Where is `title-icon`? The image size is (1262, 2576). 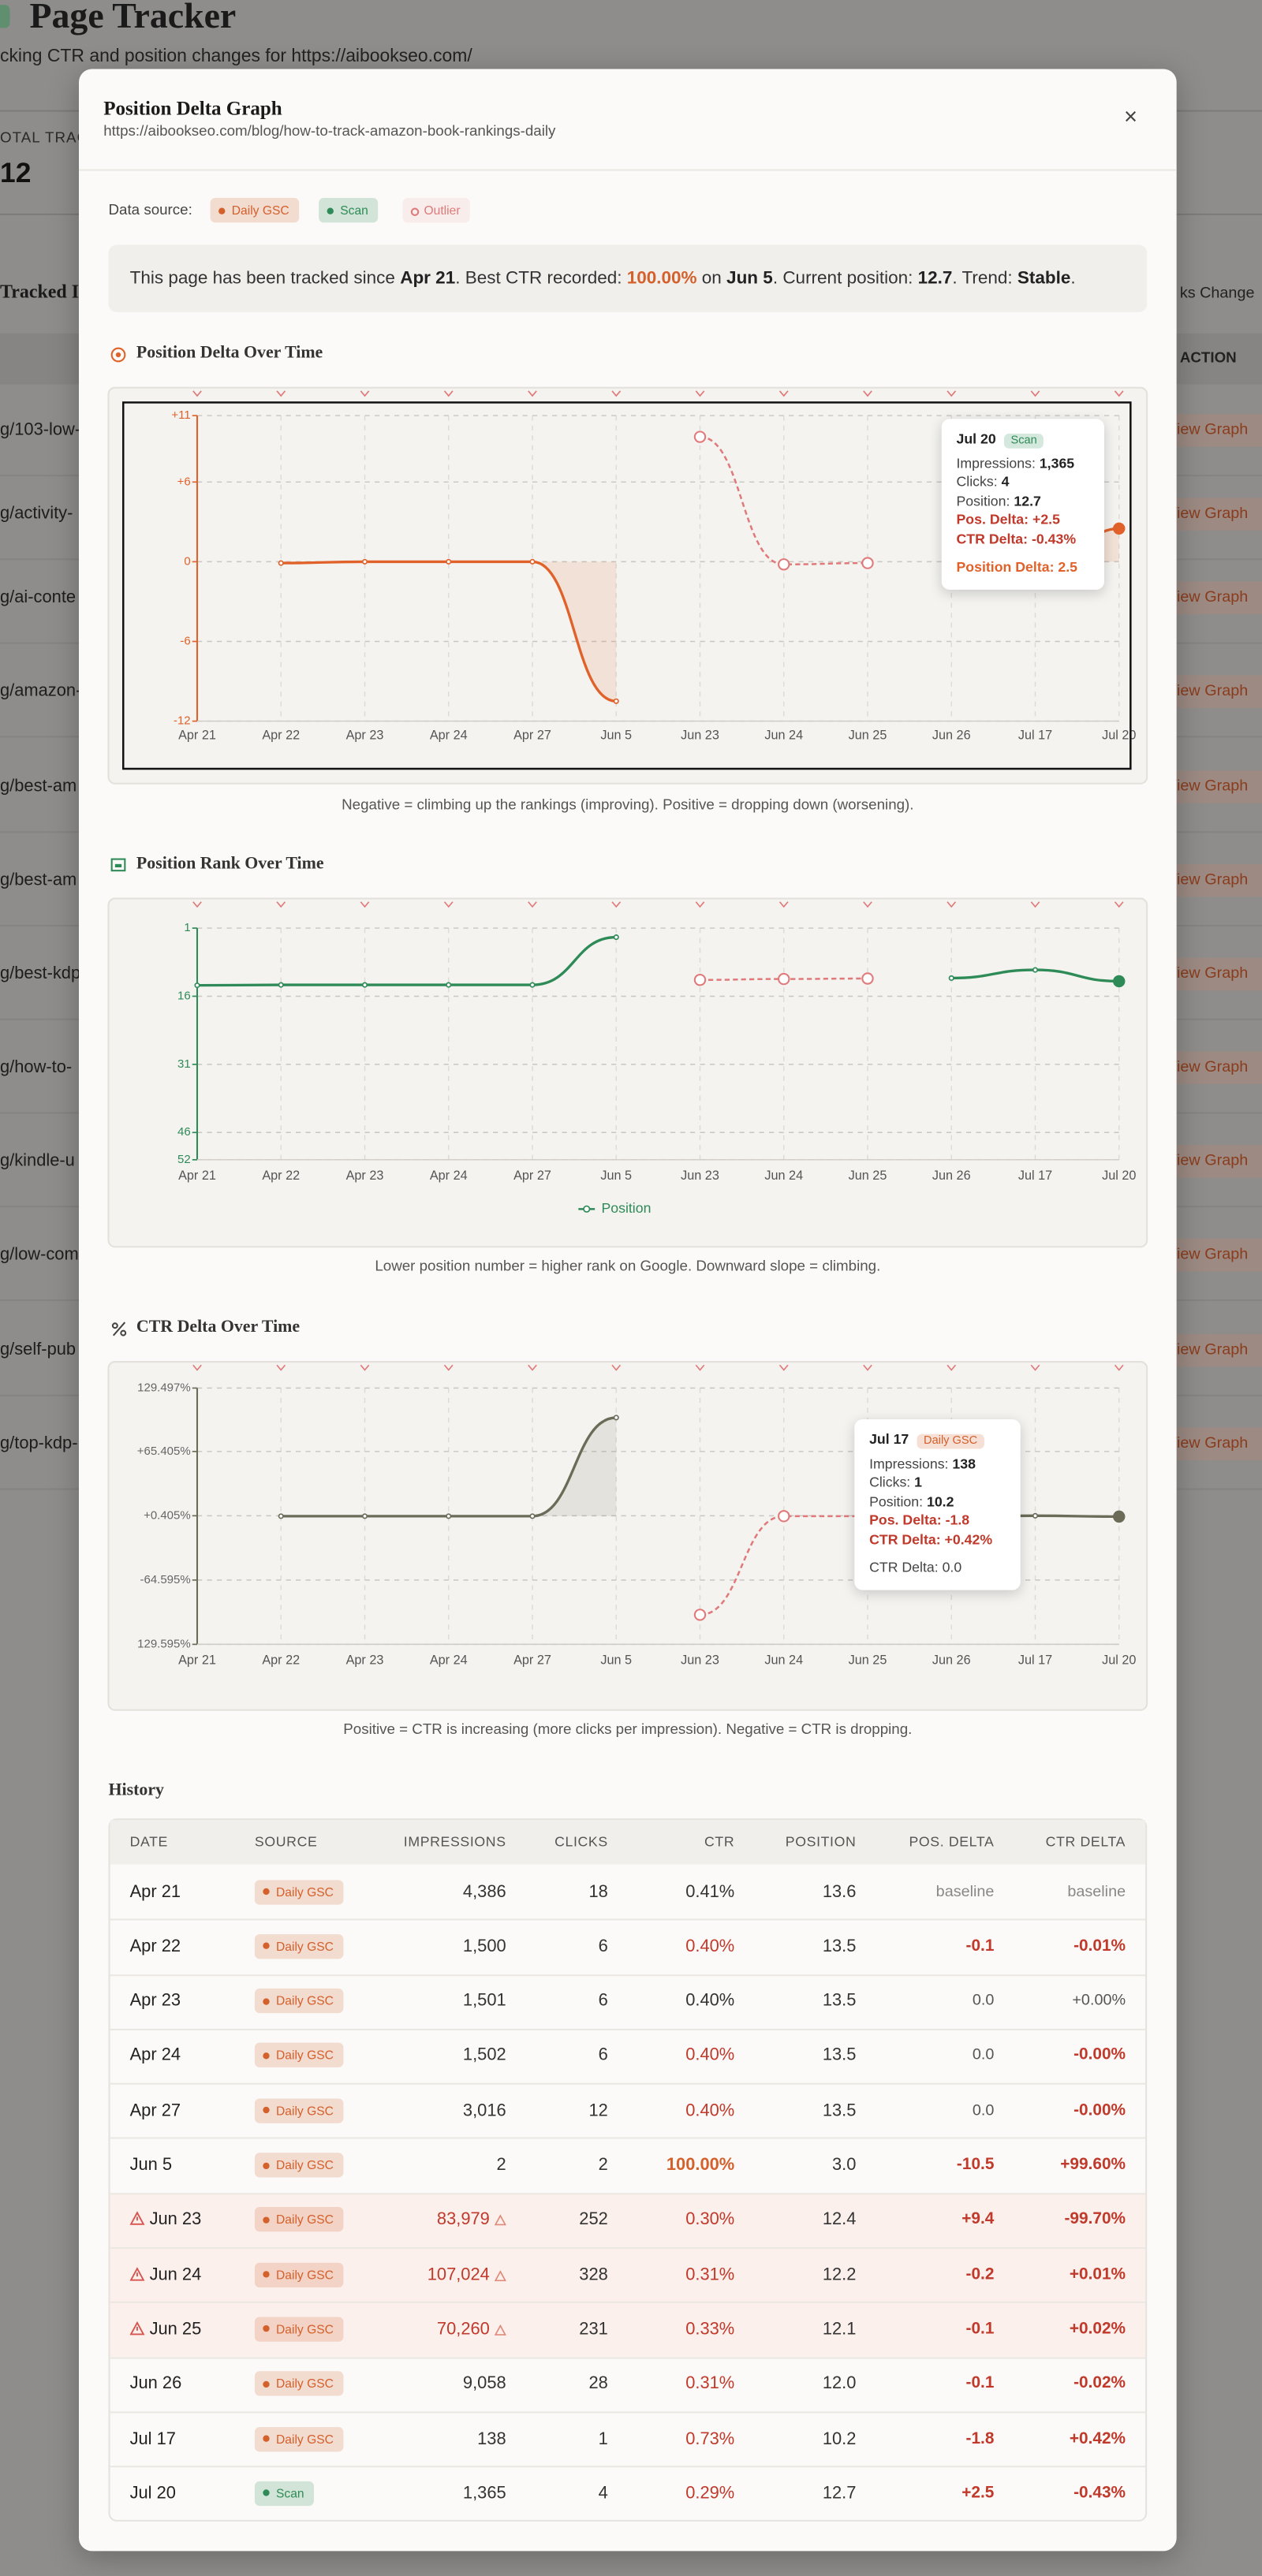
title-icon is located at coordinates (118, 355).